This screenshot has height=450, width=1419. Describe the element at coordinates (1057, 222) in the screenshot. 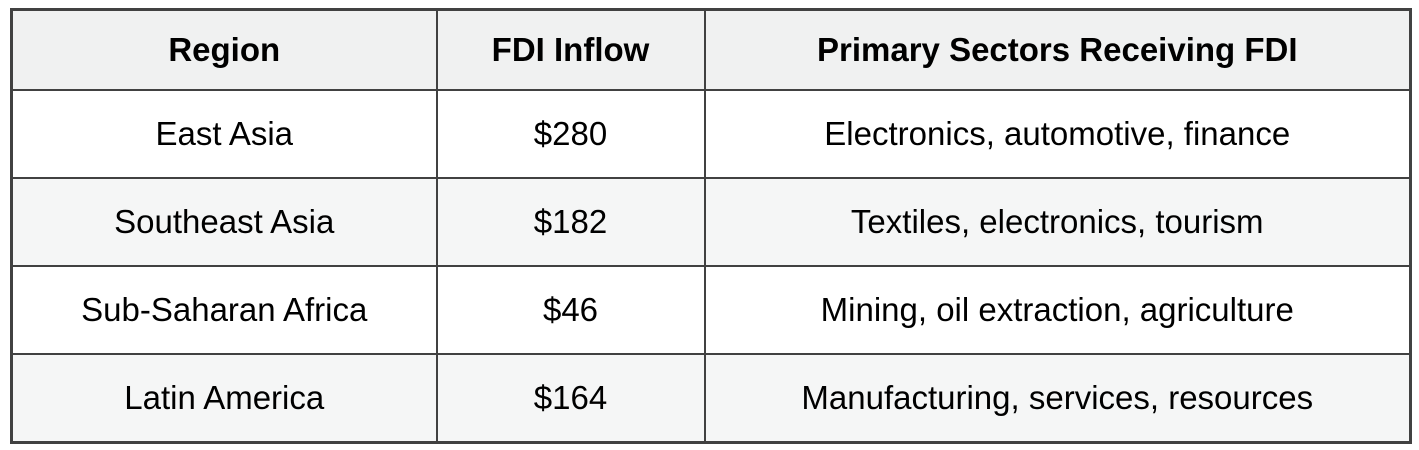

I see `cell-sectors: Textiles, electronics, tourism` at that location.